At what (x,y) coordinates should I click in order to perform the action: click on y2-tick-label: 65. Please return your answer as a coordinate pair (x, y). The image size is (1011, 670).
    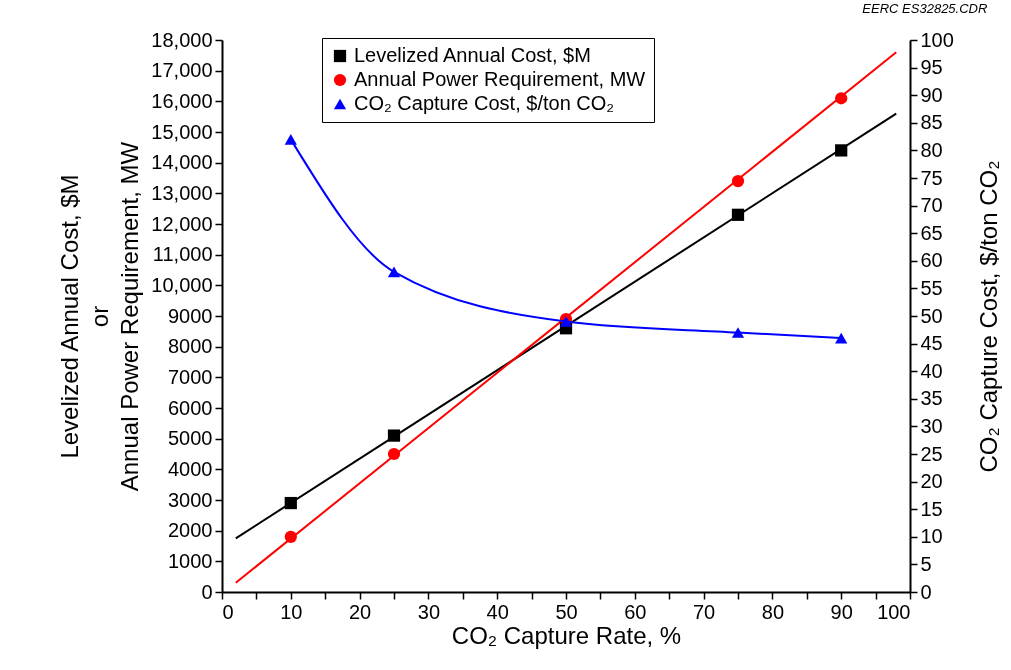
    Looking at the image, I should click on (931, 232).